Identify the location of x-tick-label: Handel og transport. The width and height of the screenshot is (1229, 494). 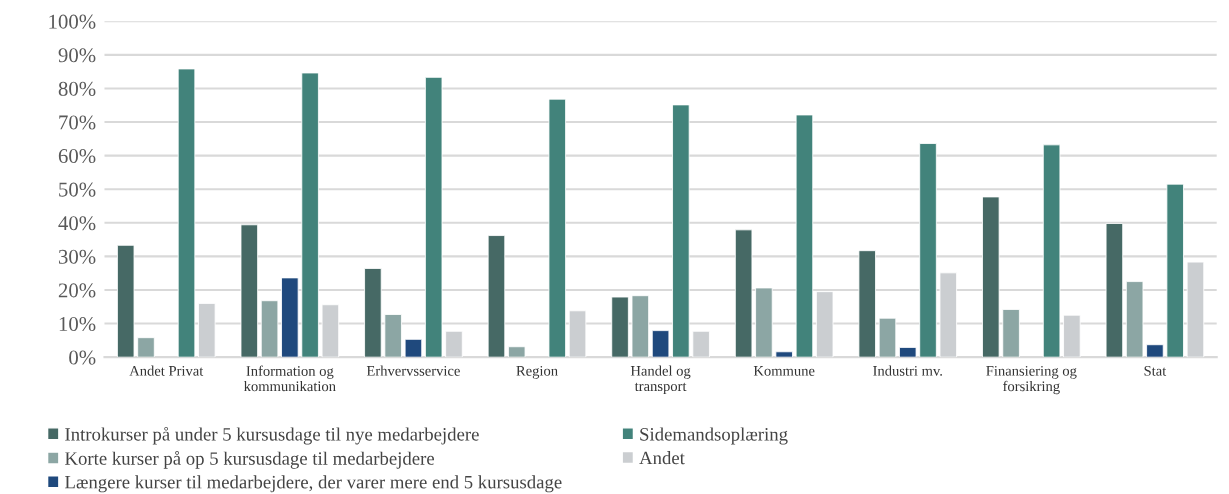
(660, 380).